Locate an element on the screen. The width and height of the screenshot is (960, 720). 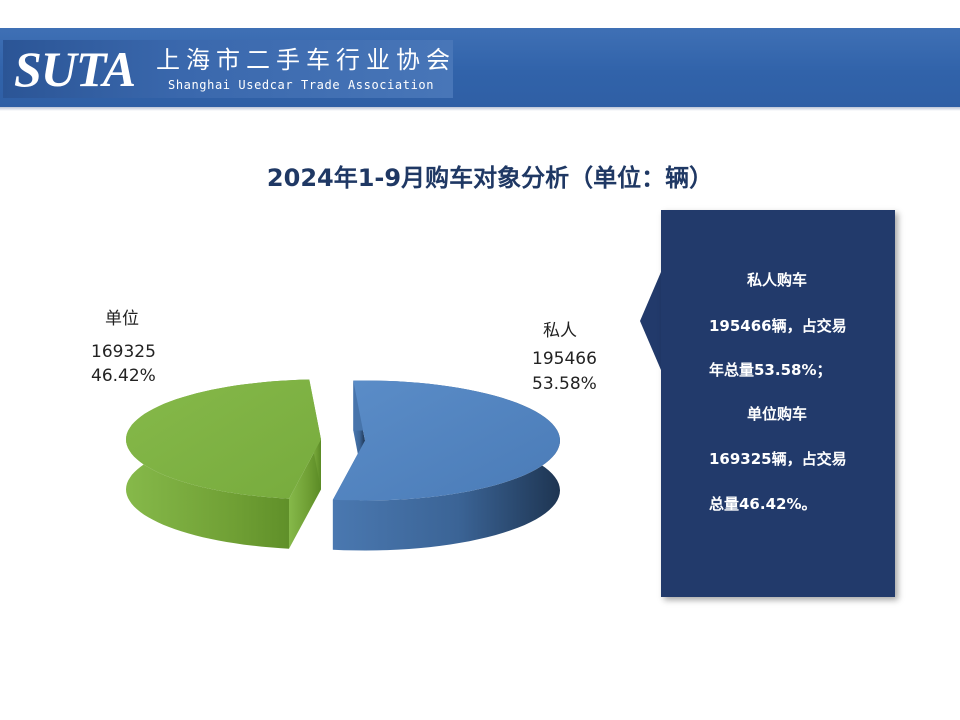
logo-banner is located at coordinates (228, 69).